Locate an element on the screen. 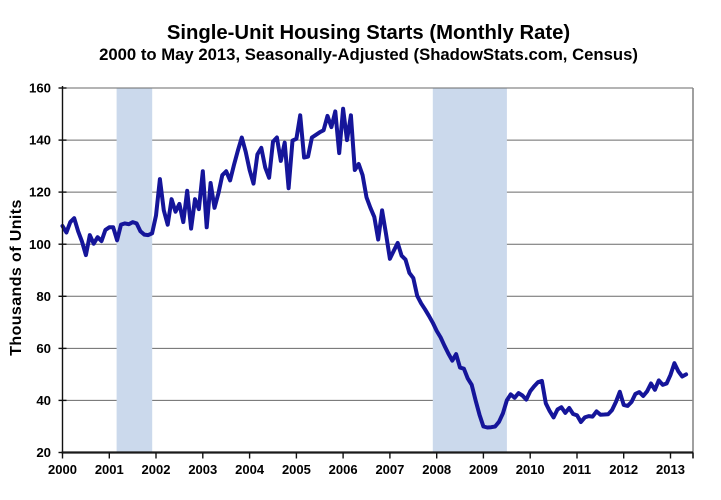 The image size is (721, 500). svg-text: 80 is located at coordinates (43, 296).